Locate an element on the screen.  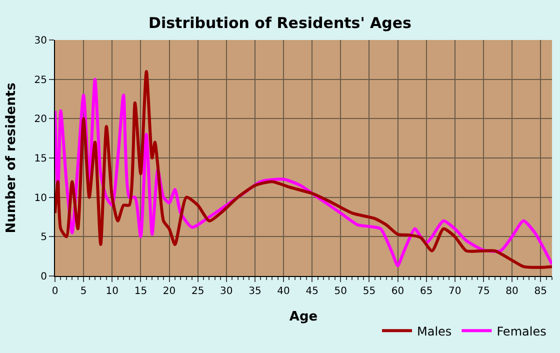
x-tick-label: 60 is located at coordinates (397, 291).